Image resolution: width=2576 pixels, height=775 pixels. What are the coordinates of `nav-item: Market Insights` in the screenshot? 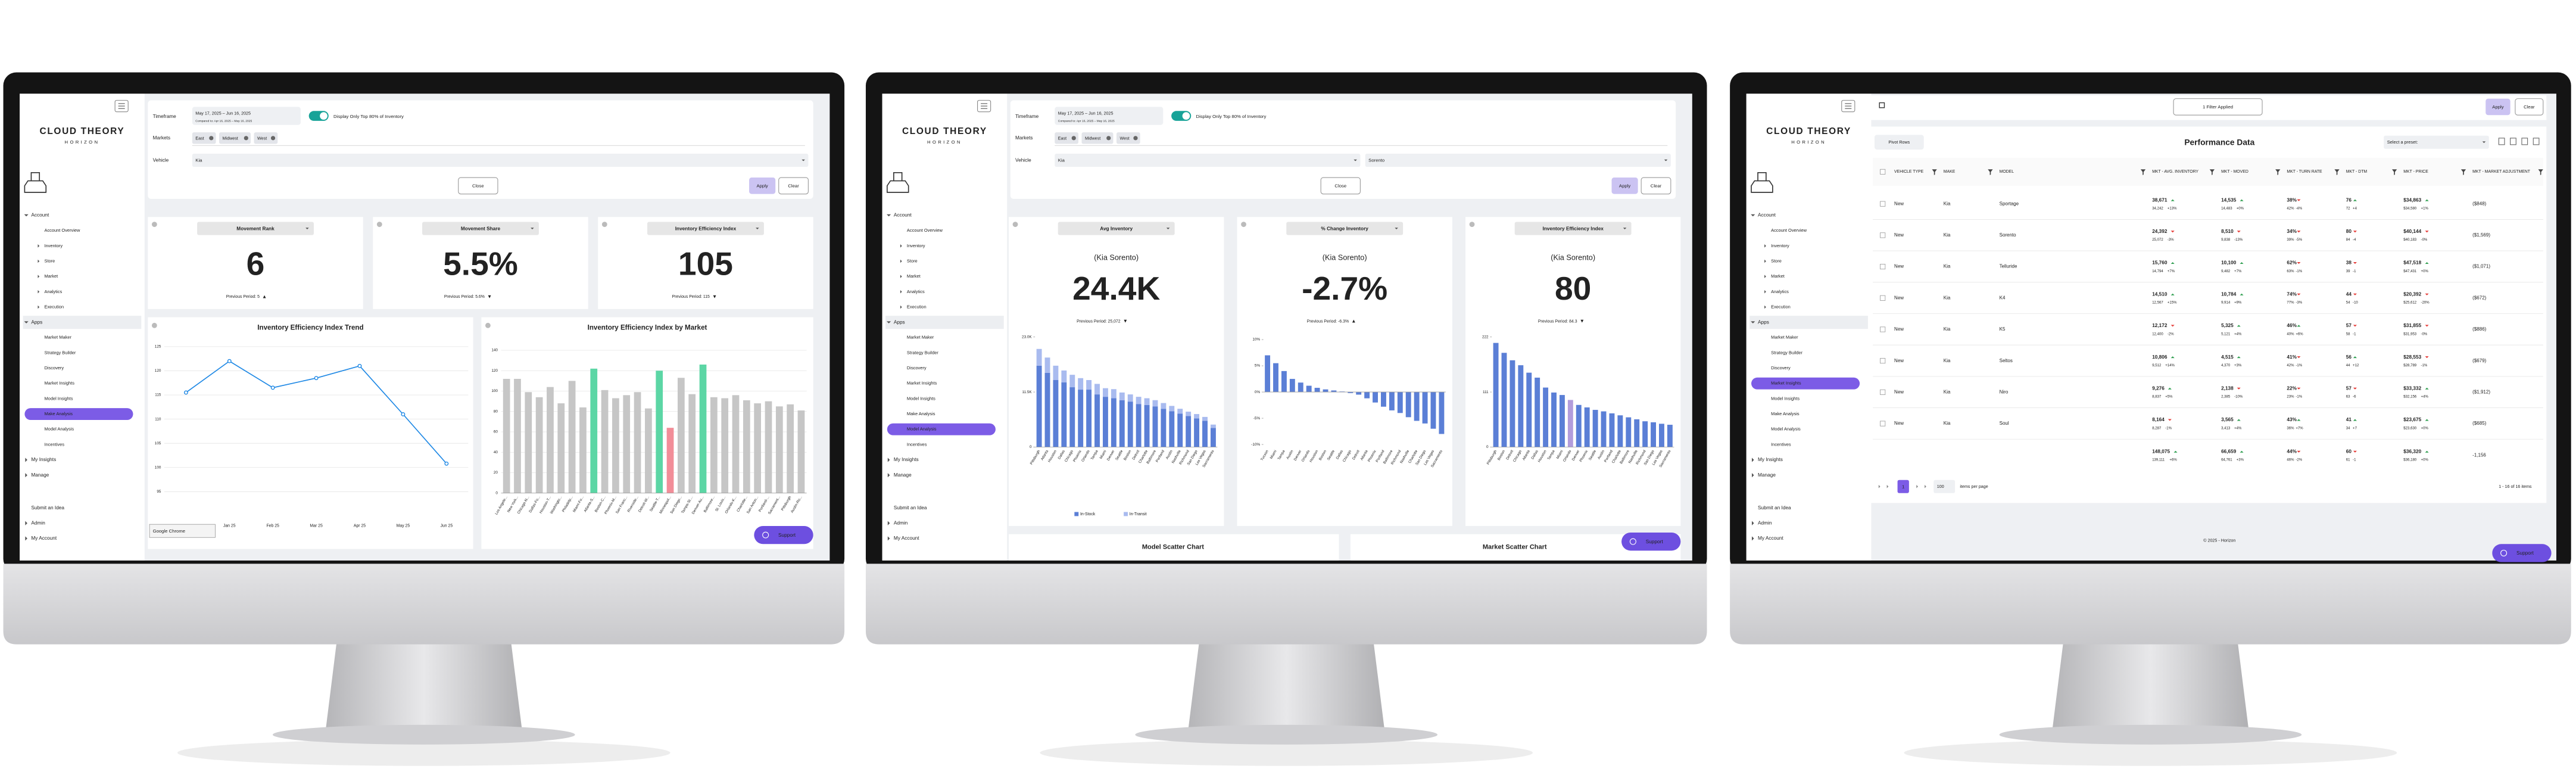 It's located at (59, 383).